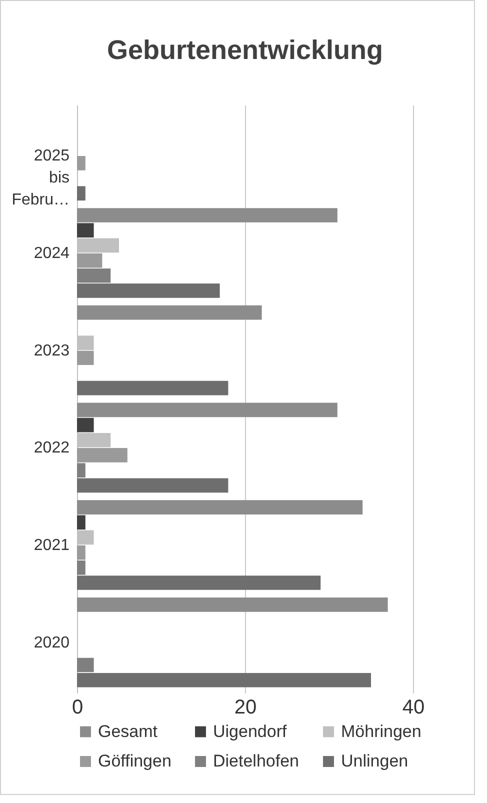  Describe the element at coordinates (78, 707) in the screenshot. I see `x-tick-label: 0` at that location.